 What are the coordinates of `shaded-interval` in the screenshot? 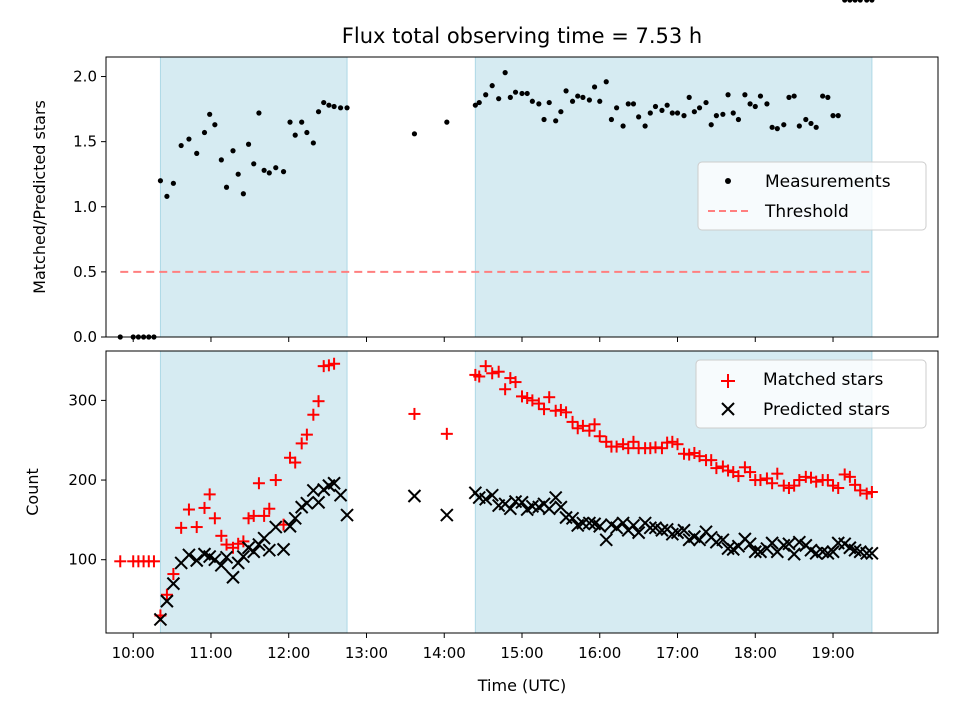 It's located at (253, 492).